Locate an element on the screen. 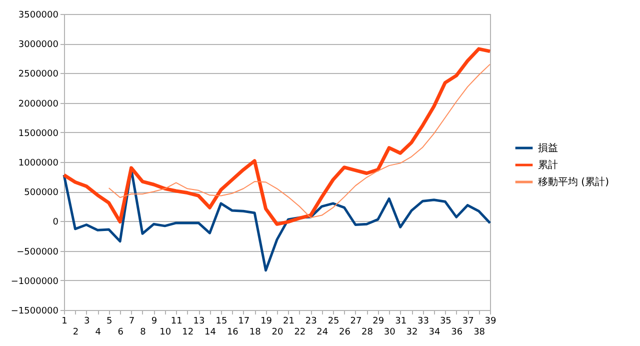  x-tick-label: 34 is located at coordinates (434, 333).